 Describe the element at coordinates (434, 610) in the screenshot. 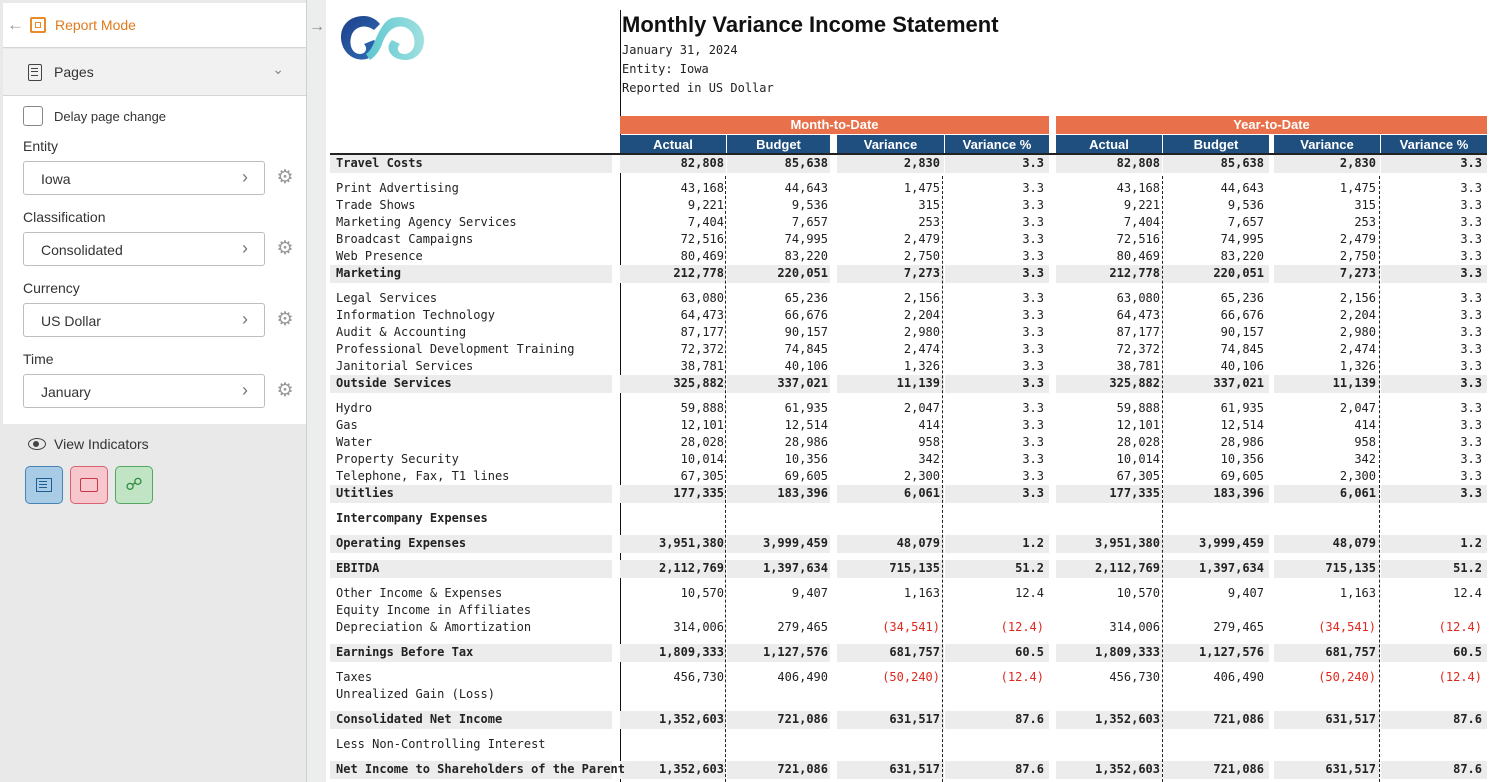

I see `row-label: Equity Income in Affiliates` at that location.